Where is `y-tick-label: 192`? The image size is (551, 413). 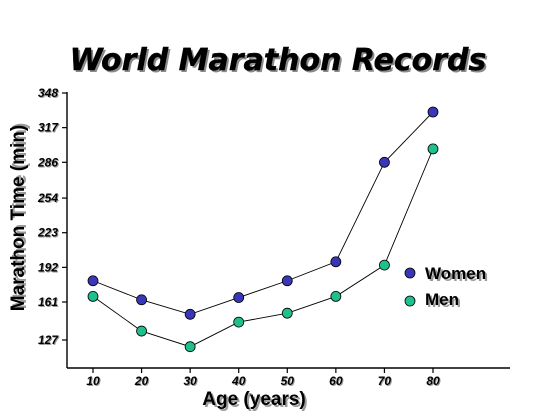 y-tick-label: 192 is located at coordinates (48, 267).